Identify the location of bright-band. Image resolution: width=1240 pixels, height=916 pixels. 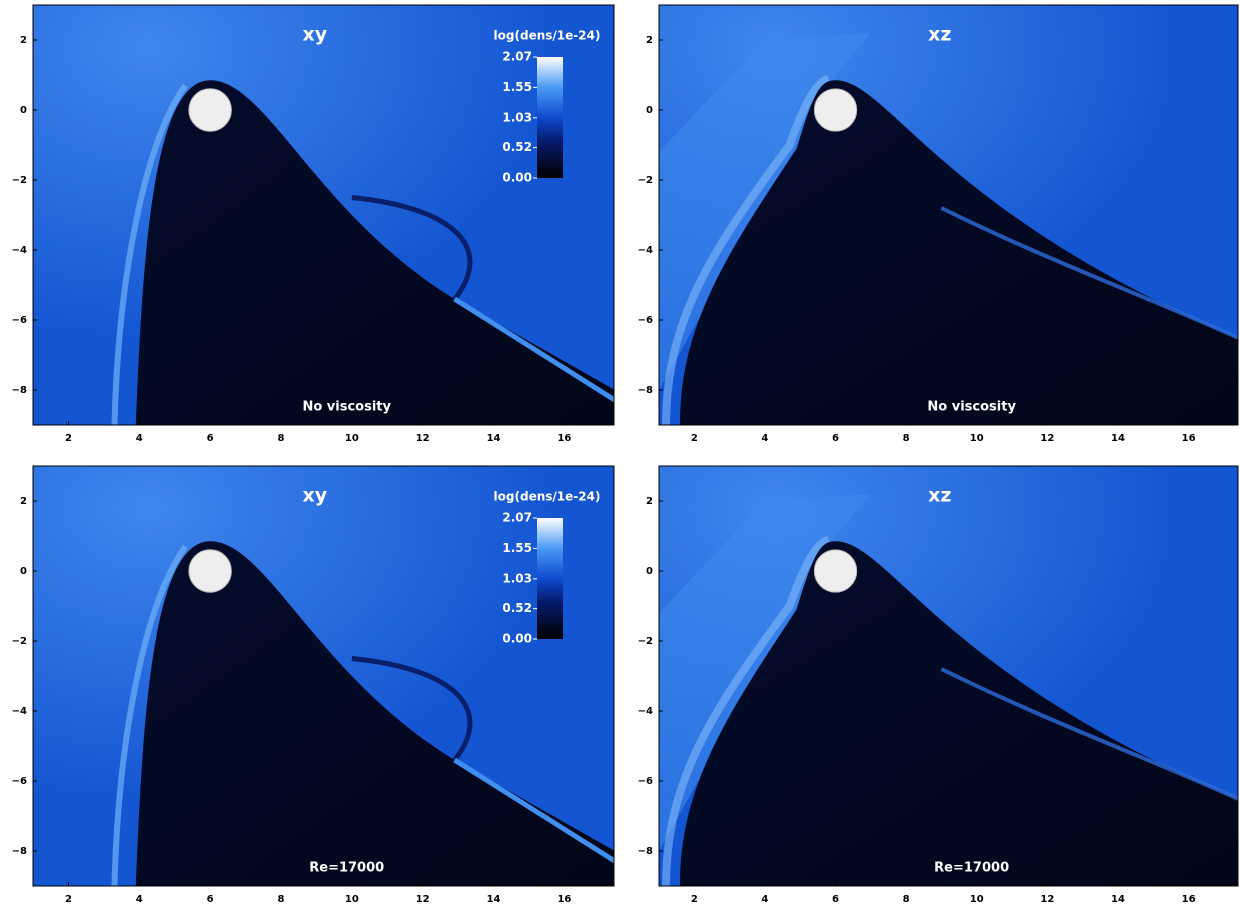
(765, 211).